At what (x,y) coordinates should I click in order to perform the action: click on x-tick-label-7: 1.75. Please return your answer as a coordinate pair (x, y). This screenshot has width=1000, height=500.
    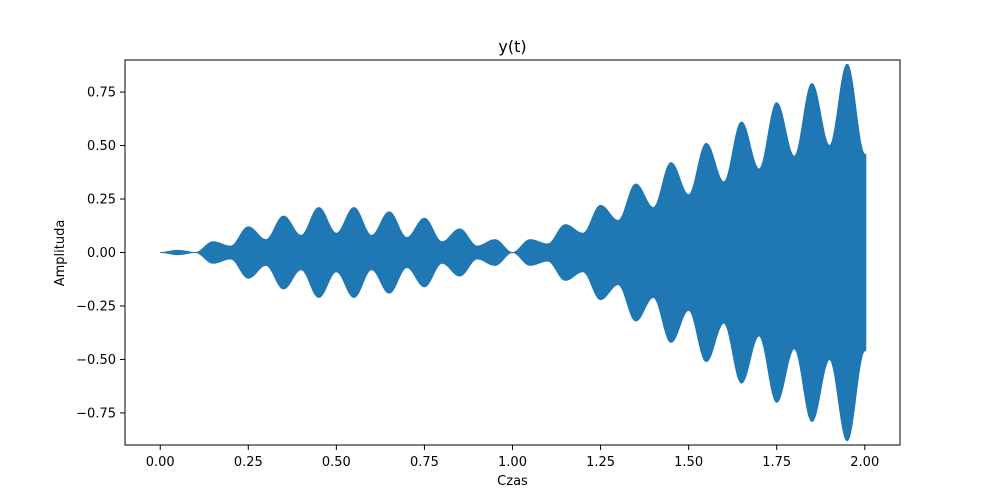
    Looking at the image, I should click on (776, 462).